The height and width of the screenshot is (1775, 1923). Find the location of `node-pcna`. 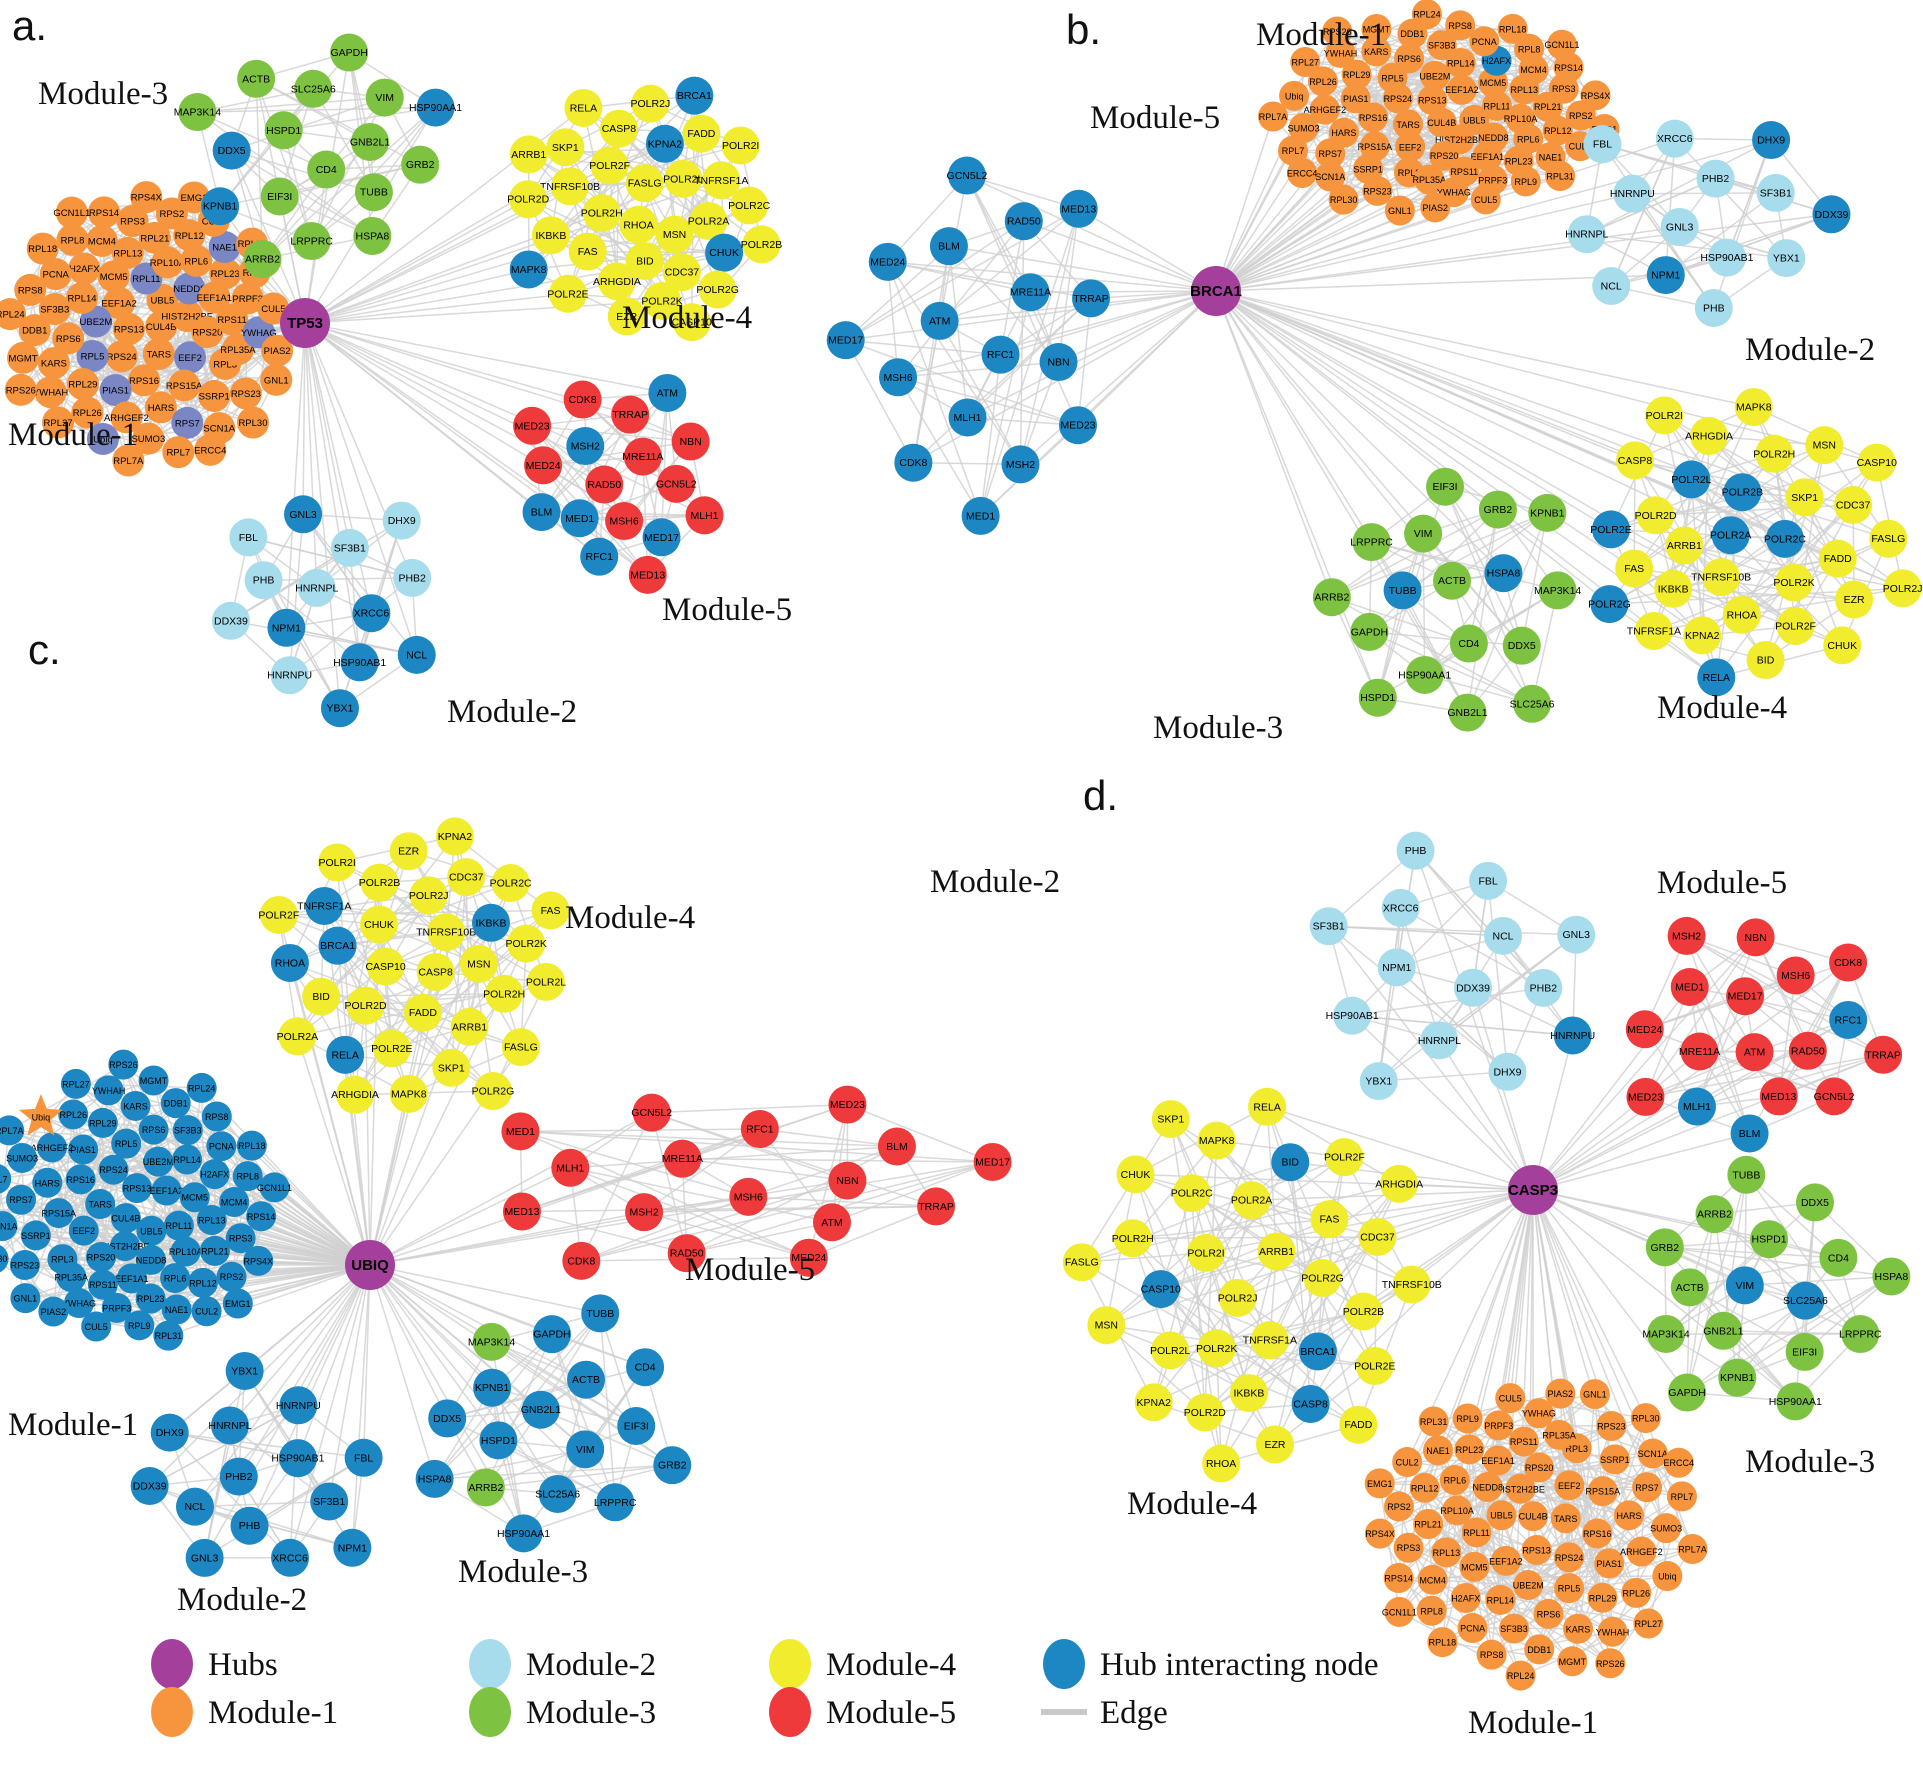

node-pcna is located at coordinates (55, 274).